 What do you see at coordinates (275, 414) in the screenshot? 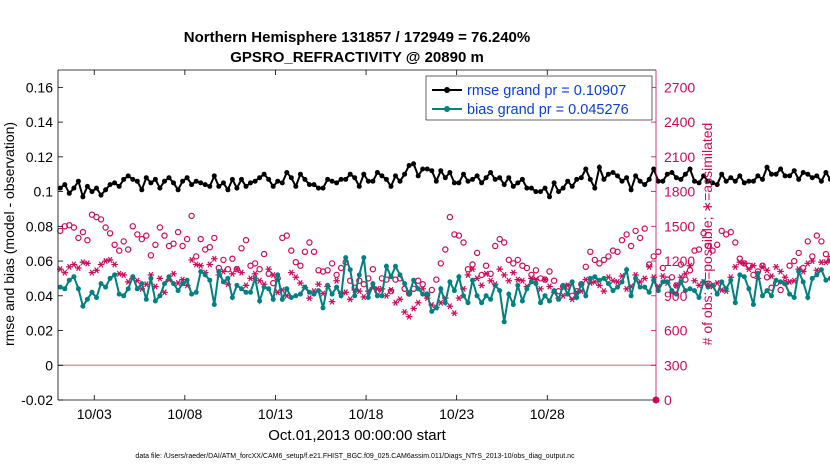
I see `x-tick-label: 10/13` at bounding box center [275, 414].